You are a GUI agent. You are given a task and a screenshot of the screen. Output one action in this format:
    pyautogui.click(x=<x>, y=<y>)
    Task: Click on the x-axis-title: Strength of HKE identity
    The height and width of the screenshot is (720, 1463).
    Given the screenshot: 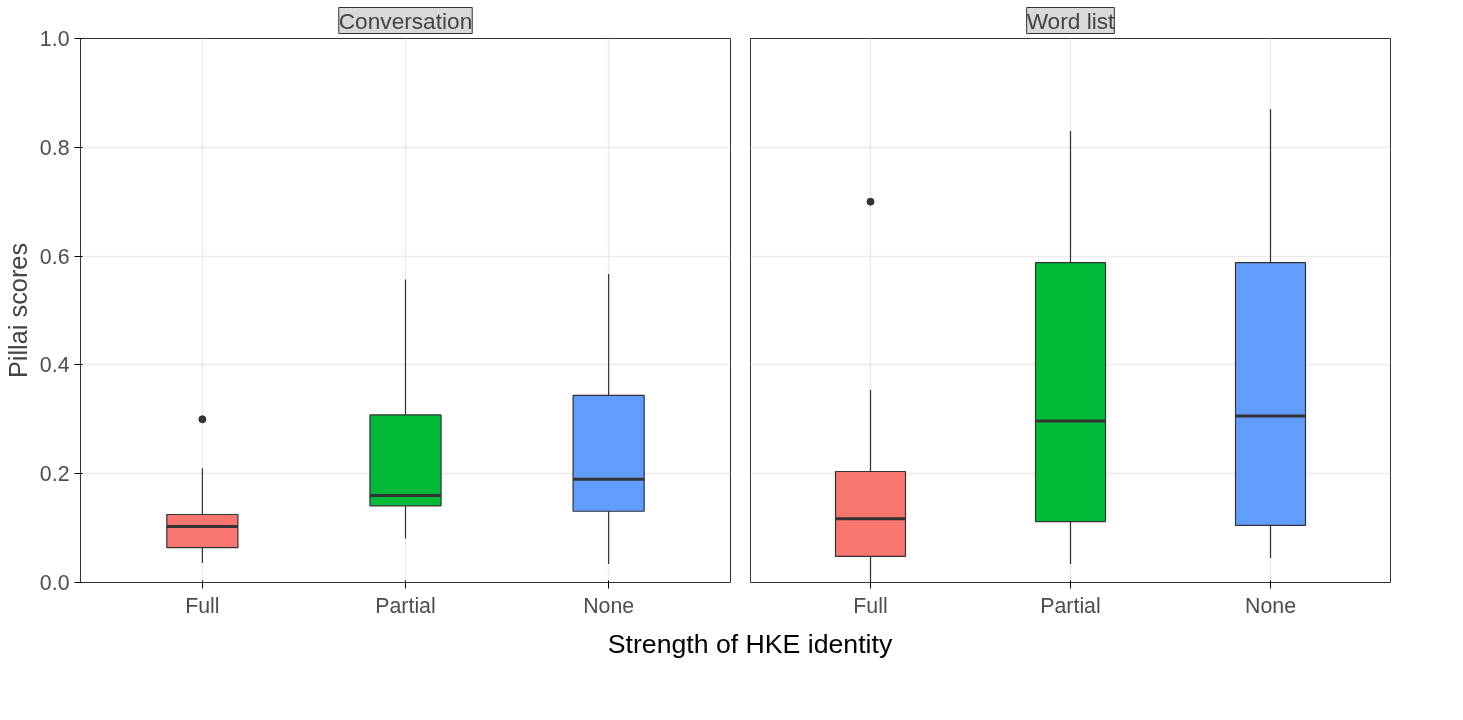 What is the action you would take?
    pyautogui.click(x=750, y=644)
    